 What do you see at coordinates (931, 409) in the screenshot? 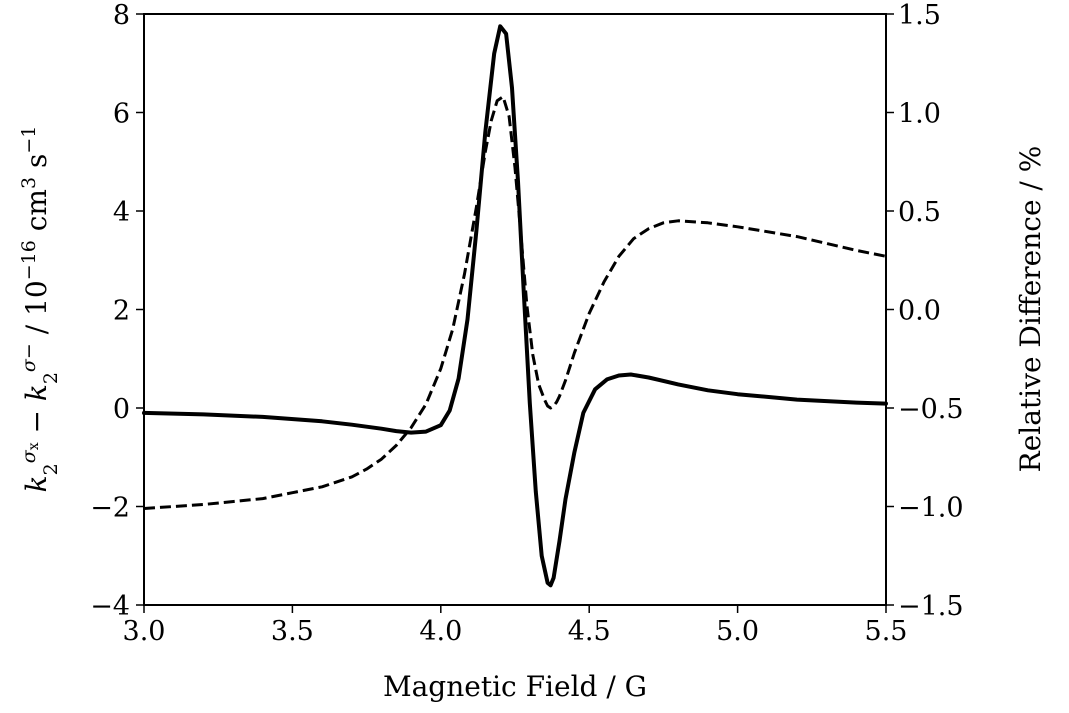
I see `y-right-tick-label: −0.5` at bounding box center [931, 409].